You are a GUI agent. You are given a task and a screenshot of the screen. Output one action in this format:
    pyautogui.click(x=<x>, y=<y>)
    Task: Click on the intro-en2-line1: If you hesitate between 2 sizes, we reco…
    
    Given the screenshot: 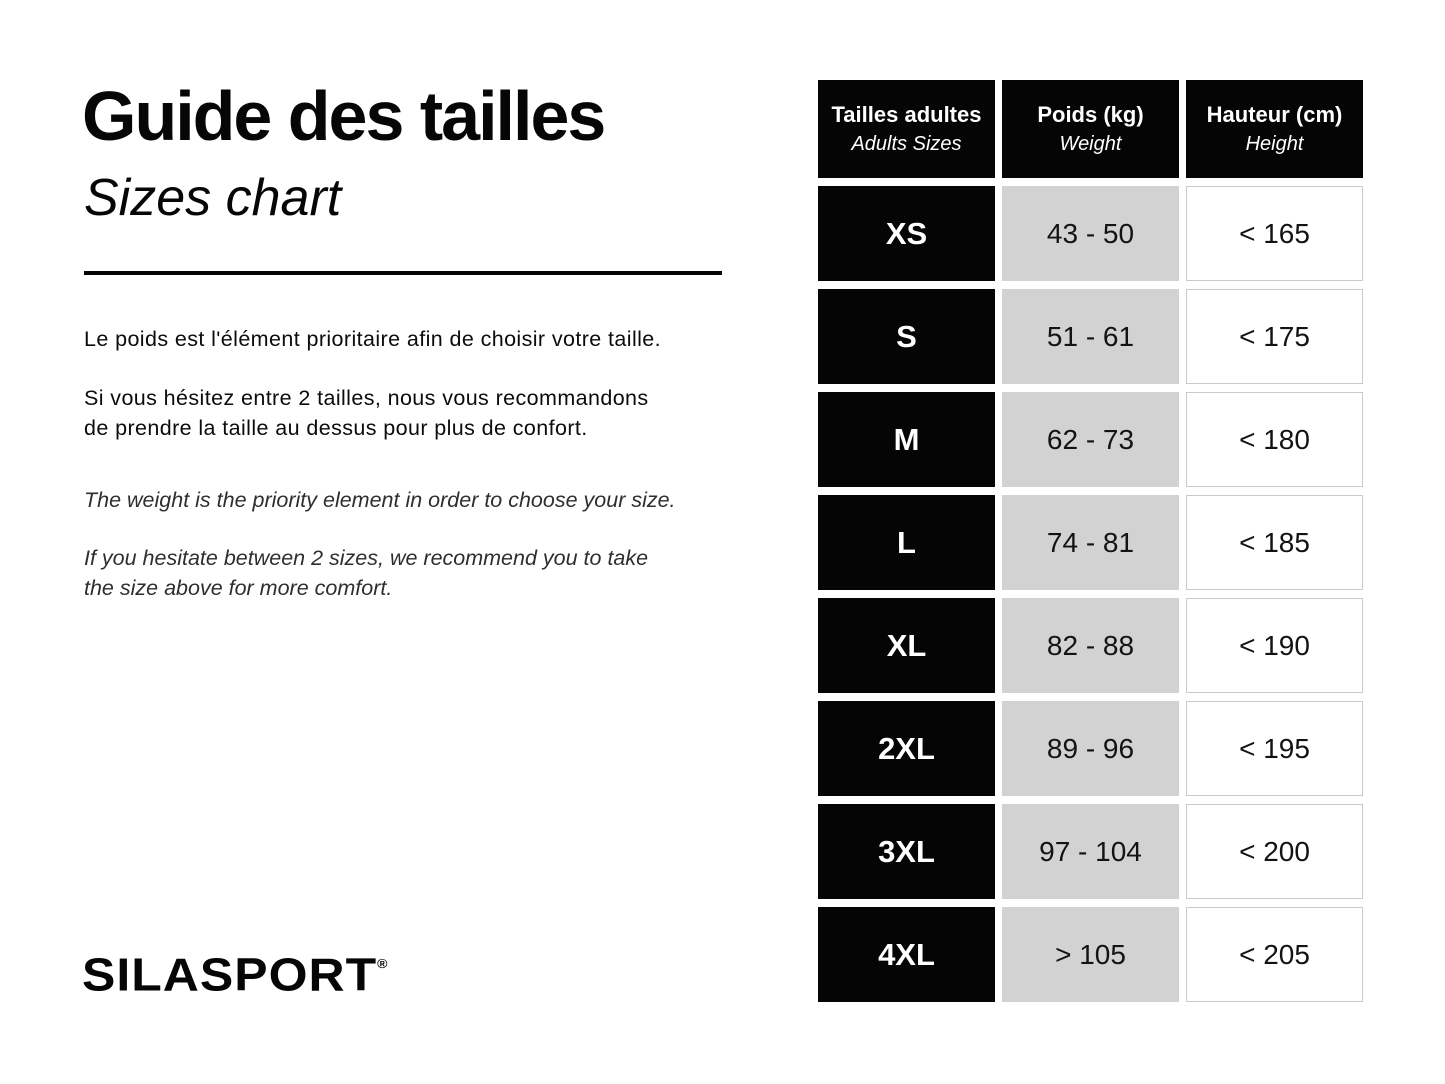 What is the action you would take?
    pyautogui.click(x=366, y=558)
    